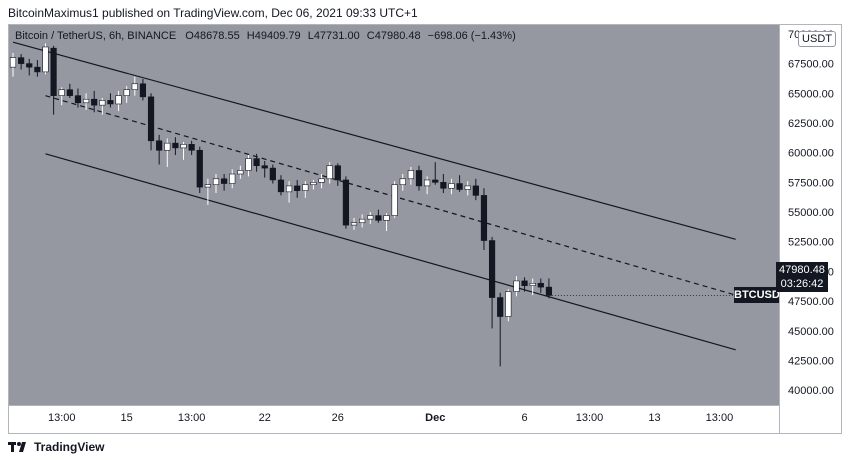 The image size is (850, 460). Describe the element at coordinates (802, 277) in the screenshot. I see `last-price-box: 47980.48 03:26:42` at that location.